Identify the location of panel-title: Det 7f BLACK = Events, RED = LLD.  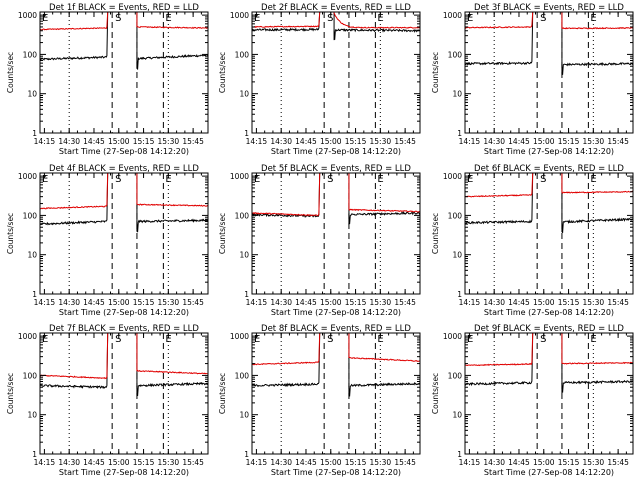
(124, 329).